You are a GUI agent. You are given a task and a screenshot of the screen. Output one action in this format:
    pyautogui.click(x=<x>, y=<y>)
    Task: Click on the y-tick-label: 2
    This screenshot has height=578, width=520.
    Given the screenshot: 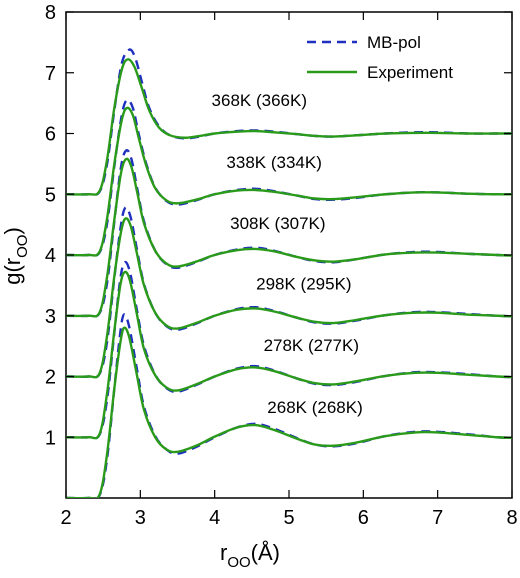 What is the action you would take?
    pyautogui.click(x=50, y=378)
    